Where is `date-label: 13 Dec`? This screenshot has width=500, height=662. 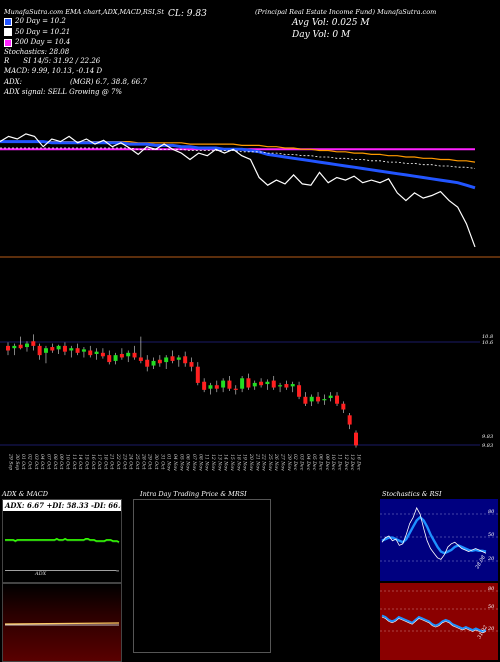
date-label: 13 Dec is located at coordinates (352, 462).